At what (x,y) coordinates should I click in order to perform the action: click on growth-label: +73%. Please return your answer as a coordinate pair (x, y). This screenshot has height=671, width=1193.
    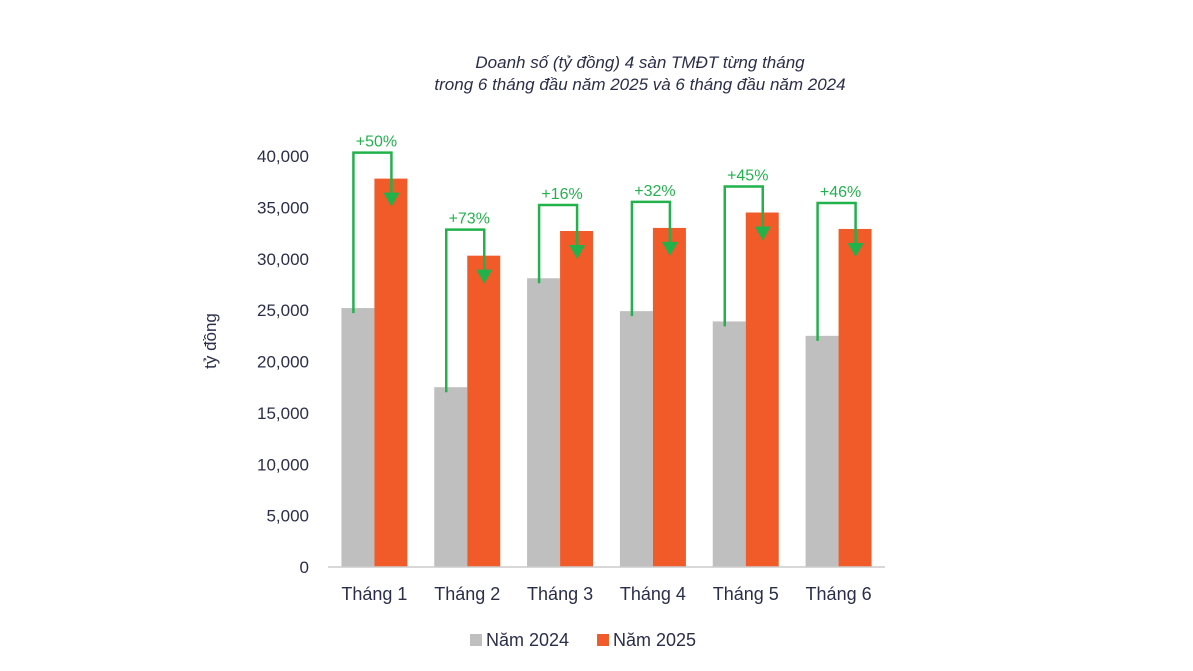
    Looking at the image, I should click on (469, 219).